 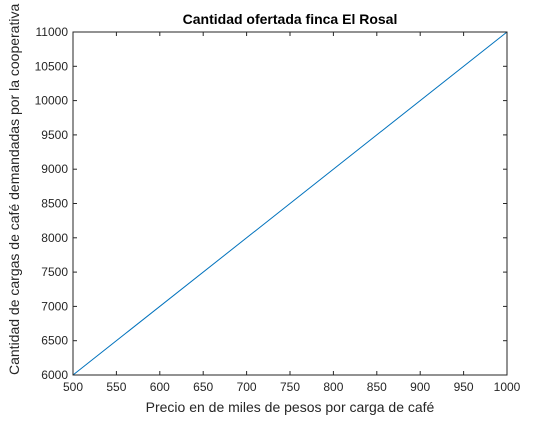 I want to click on y-tick-label: 7000, so click(x=54, y=306).